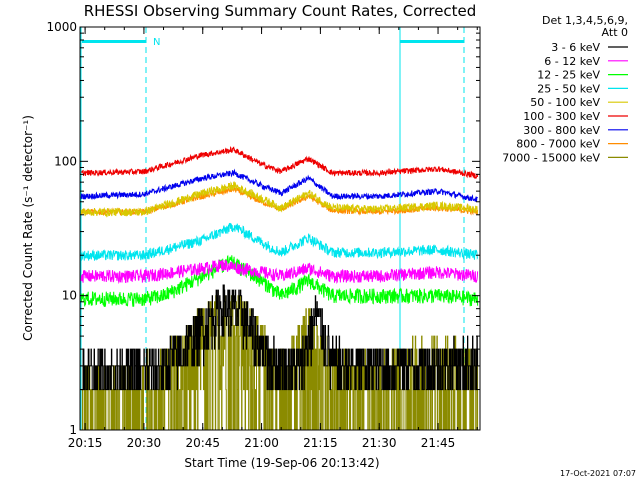 The height and width of the screenshot is (480, 640). What do you see at coordinates (156, 42) in the screenshot?
I see `flag-label: N` at bounding box center [156, 42].